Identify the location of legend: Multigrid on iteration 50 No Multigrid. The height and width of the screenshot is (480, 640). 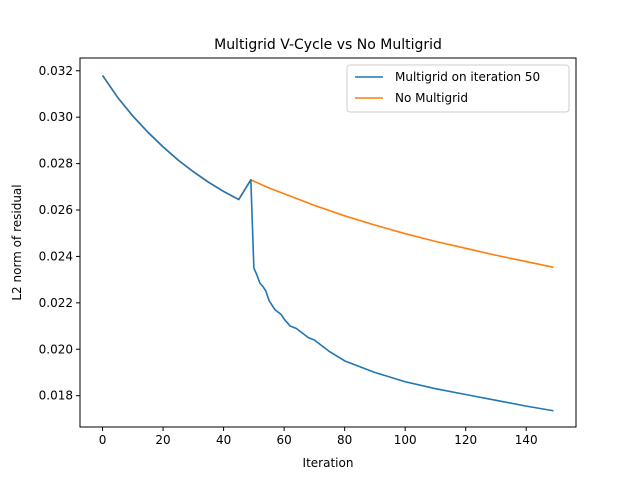
(458, 88).